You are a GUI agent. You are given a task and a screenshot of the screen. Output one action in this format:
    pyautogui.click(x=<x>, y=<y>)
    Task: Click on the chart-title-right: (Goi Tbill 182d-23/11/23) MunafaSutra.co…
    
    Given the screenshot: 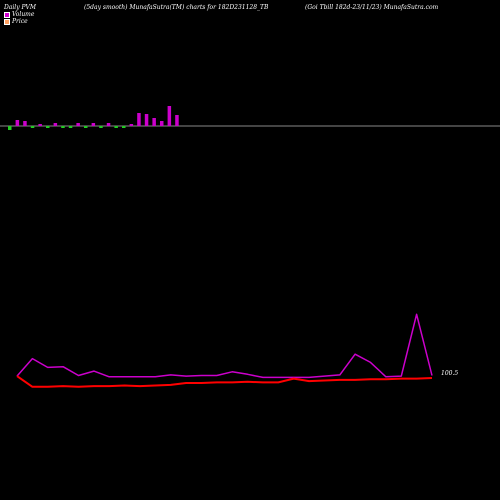 What is the action you would take?
    pyautogui.click(x=372, y=7)
    